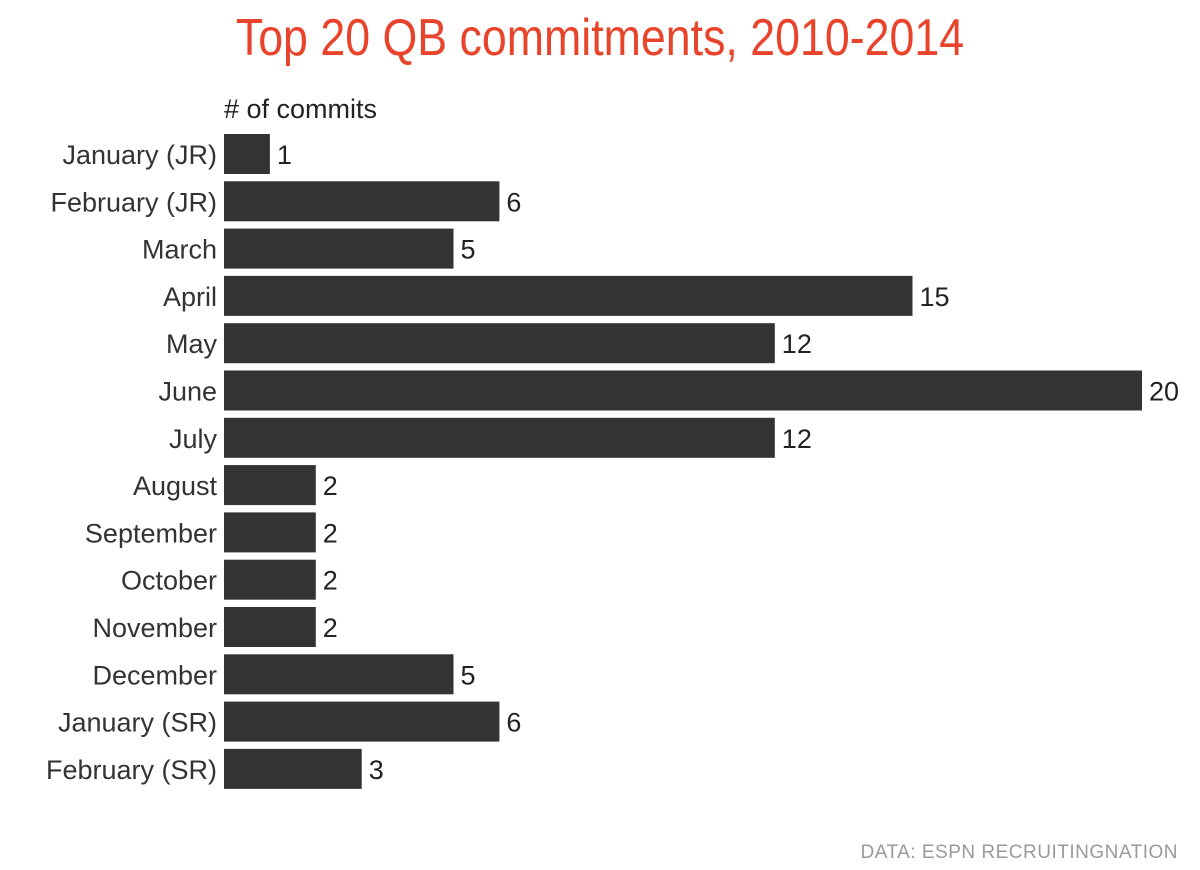 This screenshot has width=1200, height=870. What do you see at coordinates (293, 768) in the screenshot?
I see `bar-february-sr` at bounding box center [293, 768].